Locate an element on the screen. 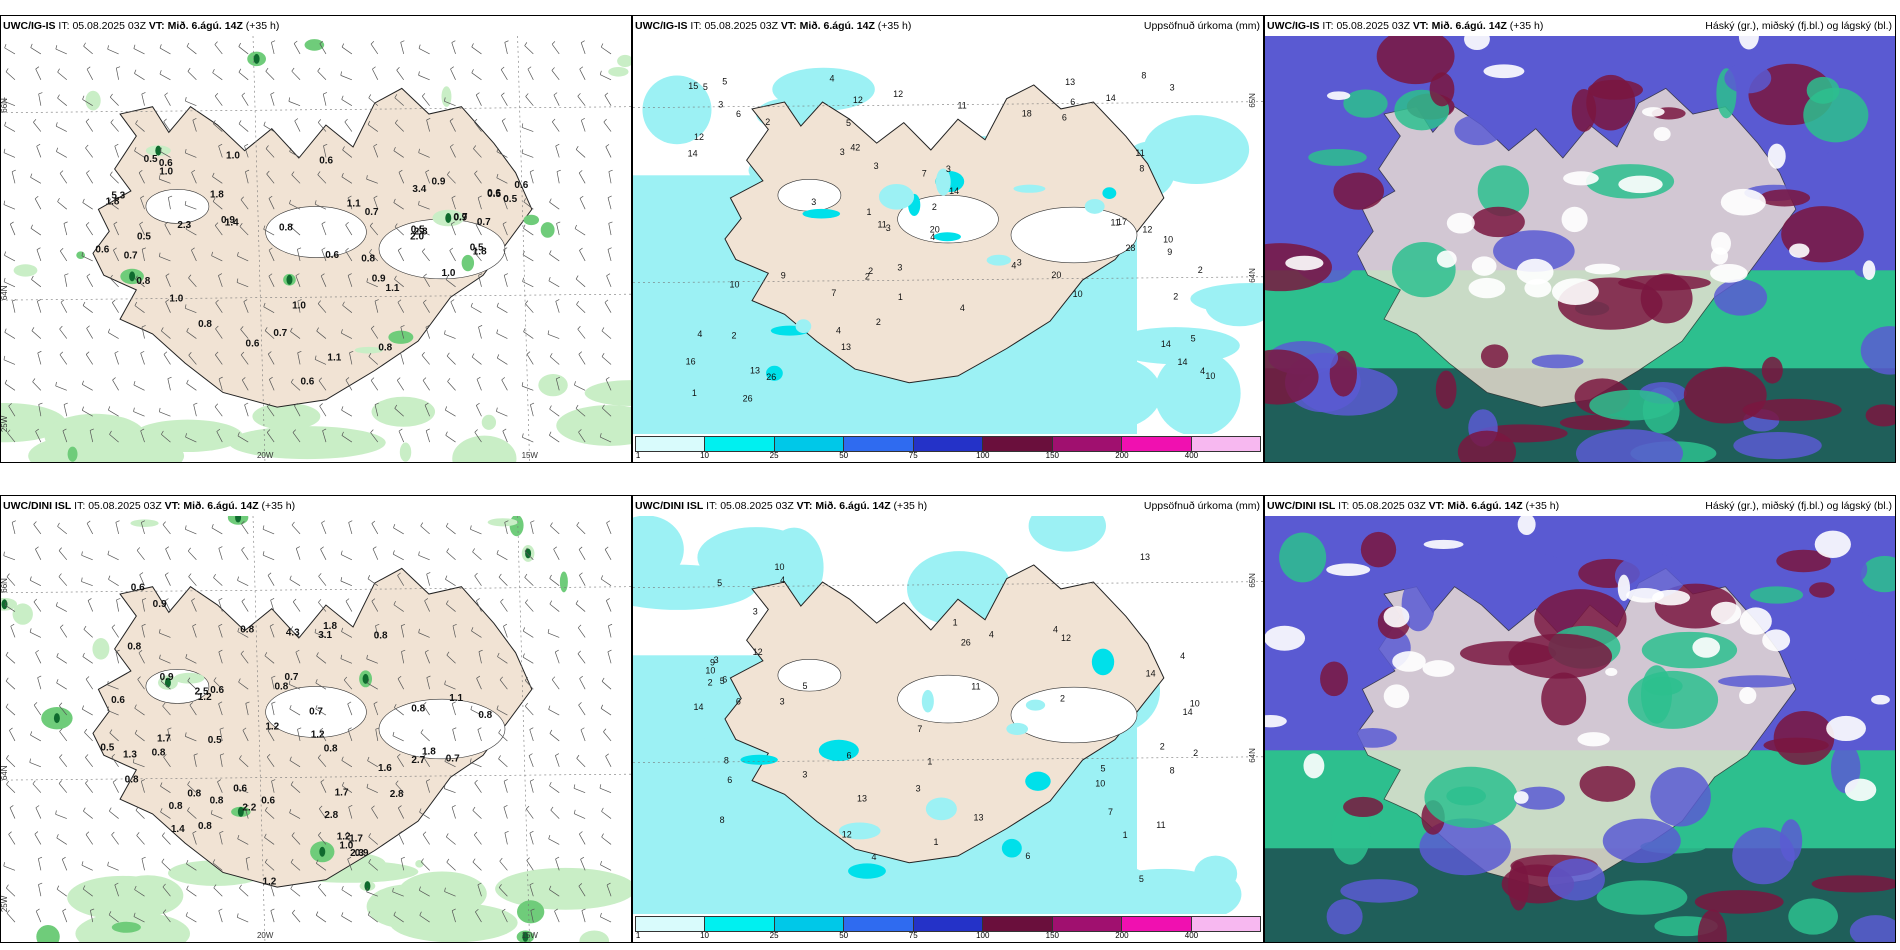  map-area is located at coordinates (1580, 729).